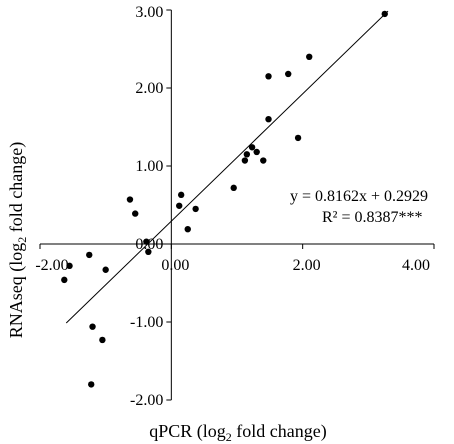  I want to click on x-axis-title-subscript: 2, so click(229, 437).